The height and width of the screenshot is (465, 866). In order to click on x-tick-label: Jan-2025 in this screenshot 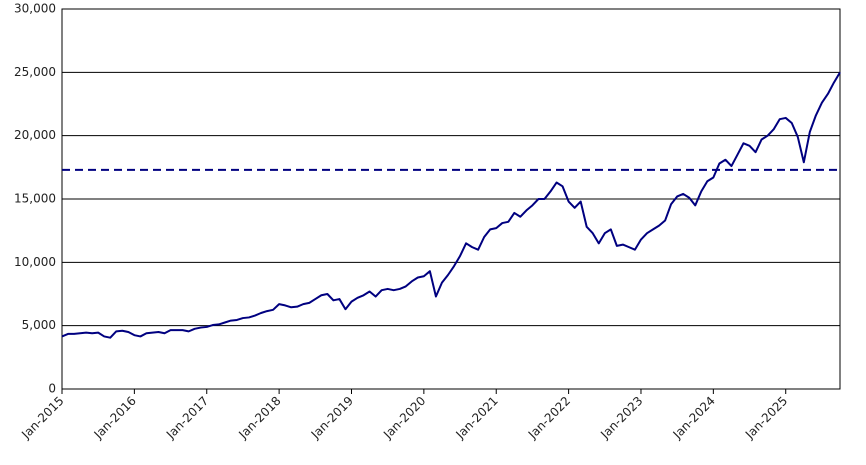, I will do `click(766, 418)`.